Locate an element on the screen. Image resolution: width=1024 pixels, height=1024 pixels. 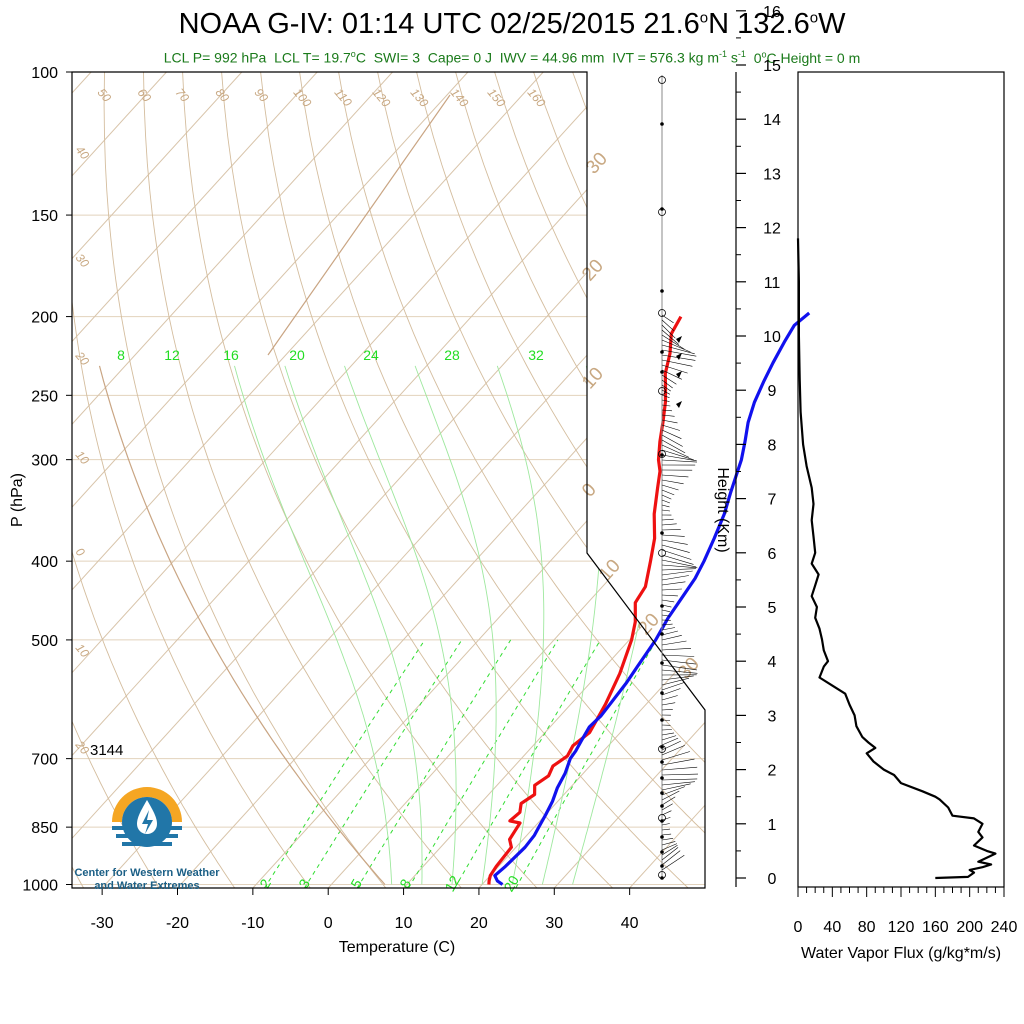
flux-tick-label: 120 is located at coordinates (901, 927).